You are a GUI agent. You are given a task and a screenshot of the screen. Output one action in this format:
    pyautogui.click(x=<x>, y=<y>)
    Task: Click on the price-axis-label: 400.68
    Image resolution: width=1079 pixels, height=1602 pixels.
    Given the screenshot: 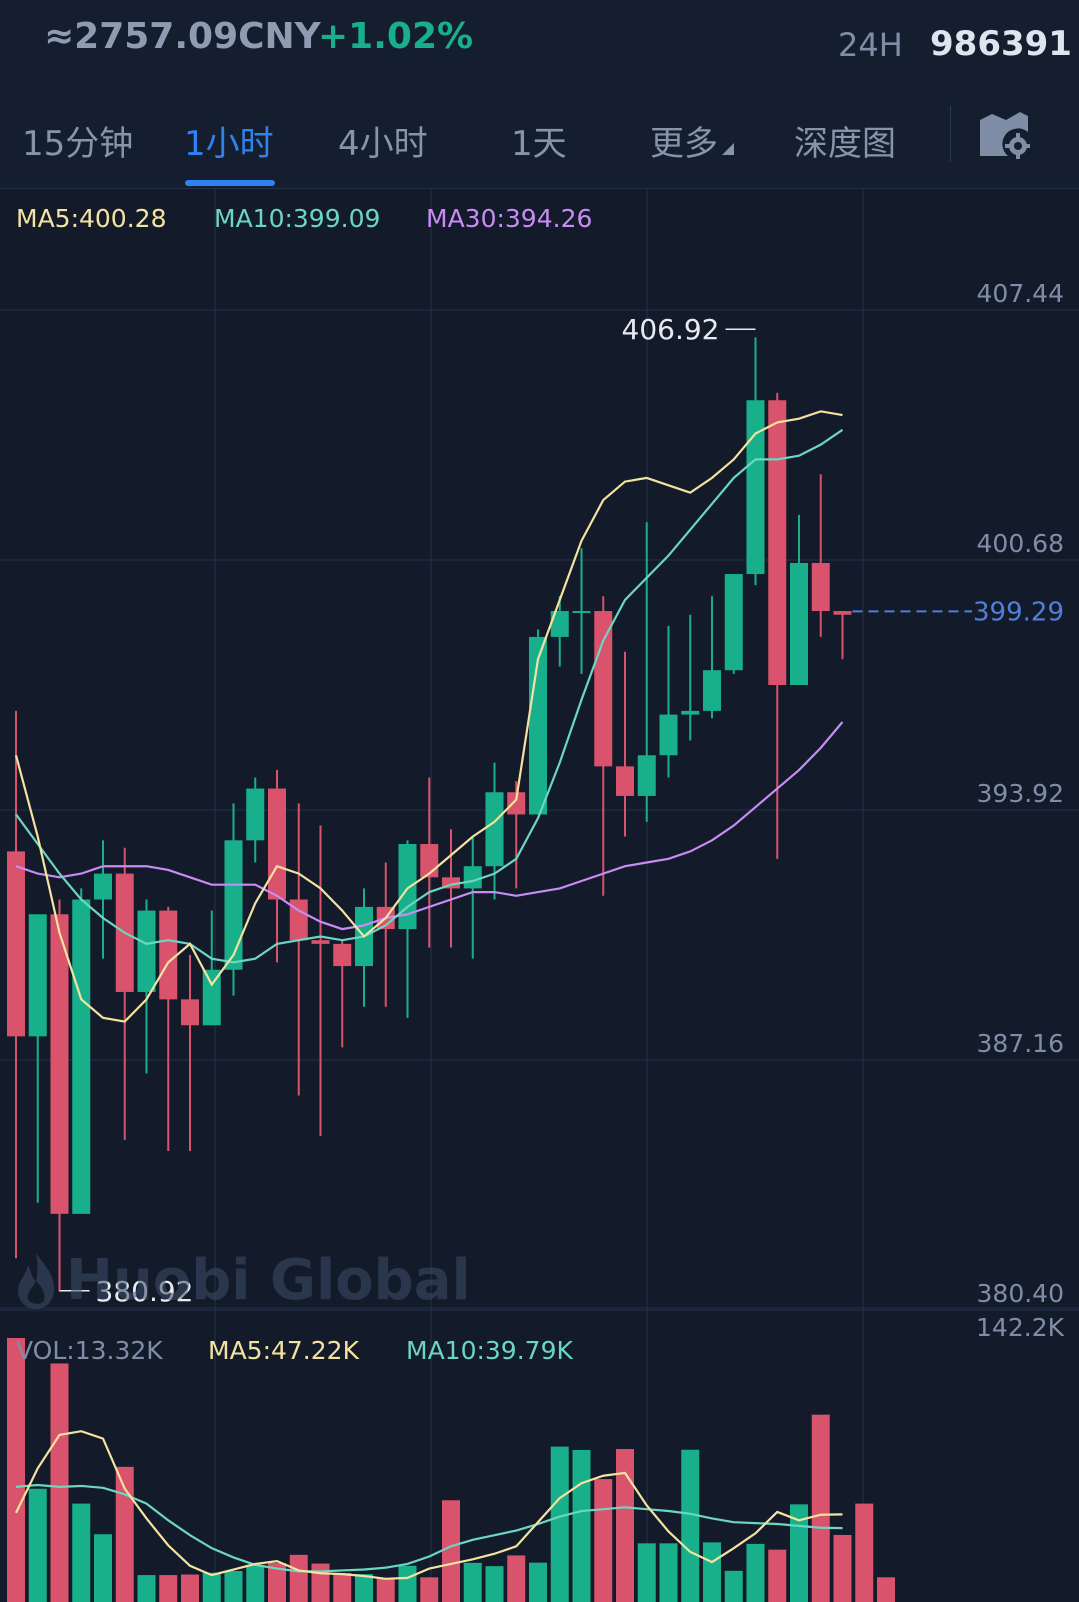 What is the action you would take?
    pyautogui.click(x=1020, y=543)
    